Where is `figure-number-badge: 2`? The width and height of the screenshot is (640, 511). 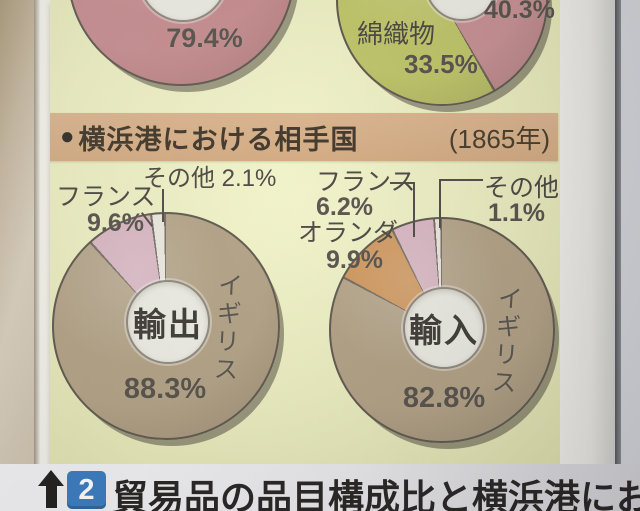
figure-number-badge: 2 is located at coordinates (86, 490).